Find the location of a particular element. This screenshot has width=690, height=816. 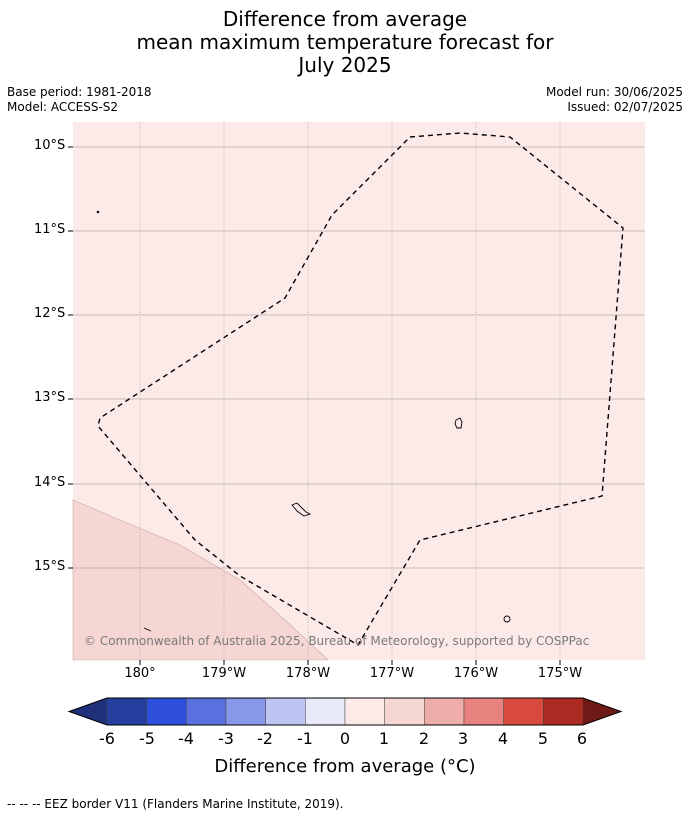

colorbar-tick-label: 3 is located at coordinates (463, 738).